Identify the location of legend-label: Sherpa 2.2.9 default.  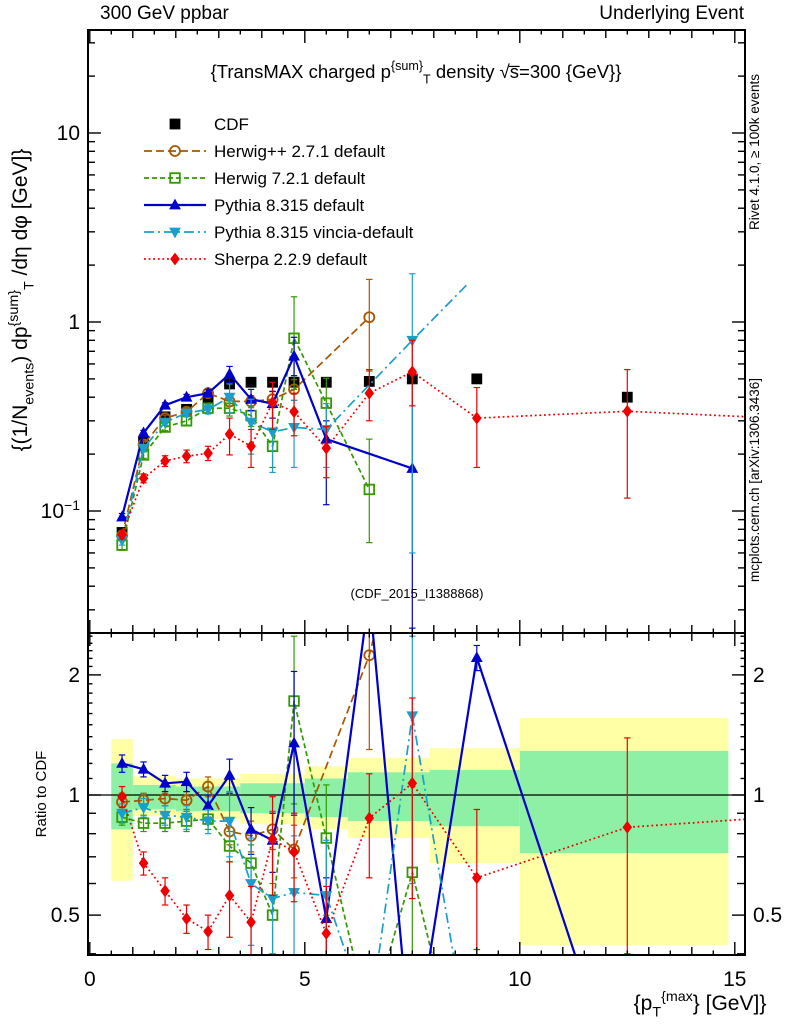
(290, 259).